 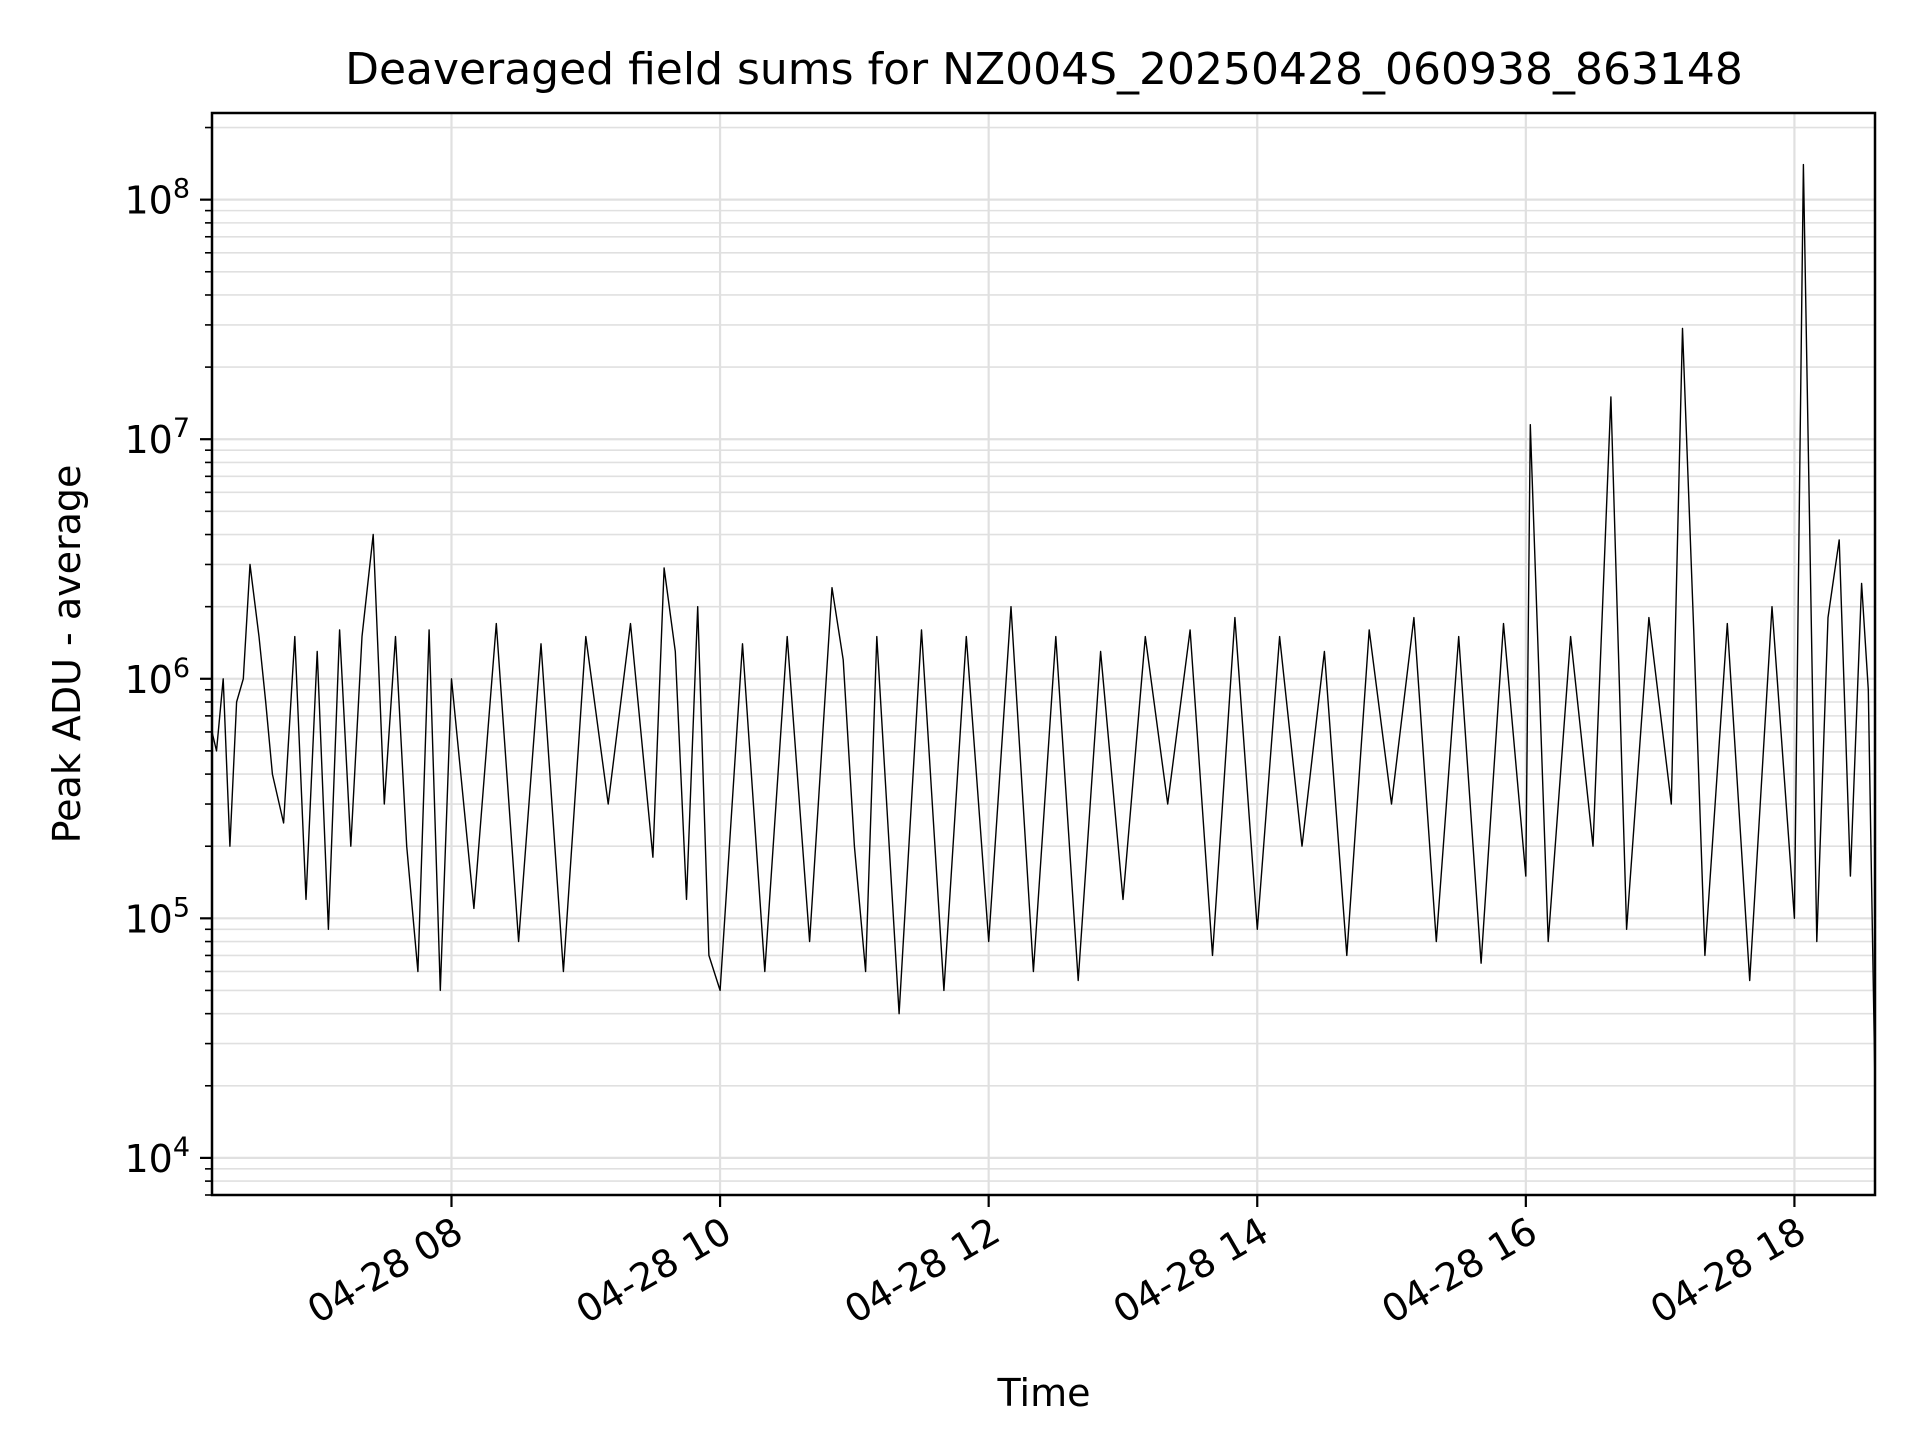 What do you see at coordinates (157, 677) in the screenshot?
I see `y-tick-label: 106` at bounding box center [157, 677].